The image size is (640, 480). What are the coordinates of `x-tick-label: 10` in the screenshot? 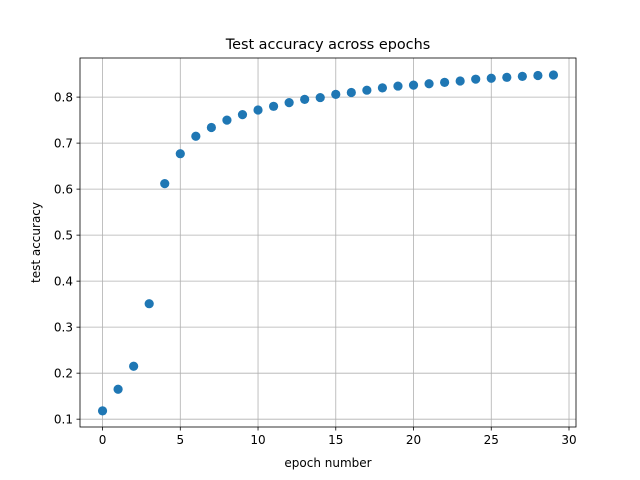 It's located at (257, 440).